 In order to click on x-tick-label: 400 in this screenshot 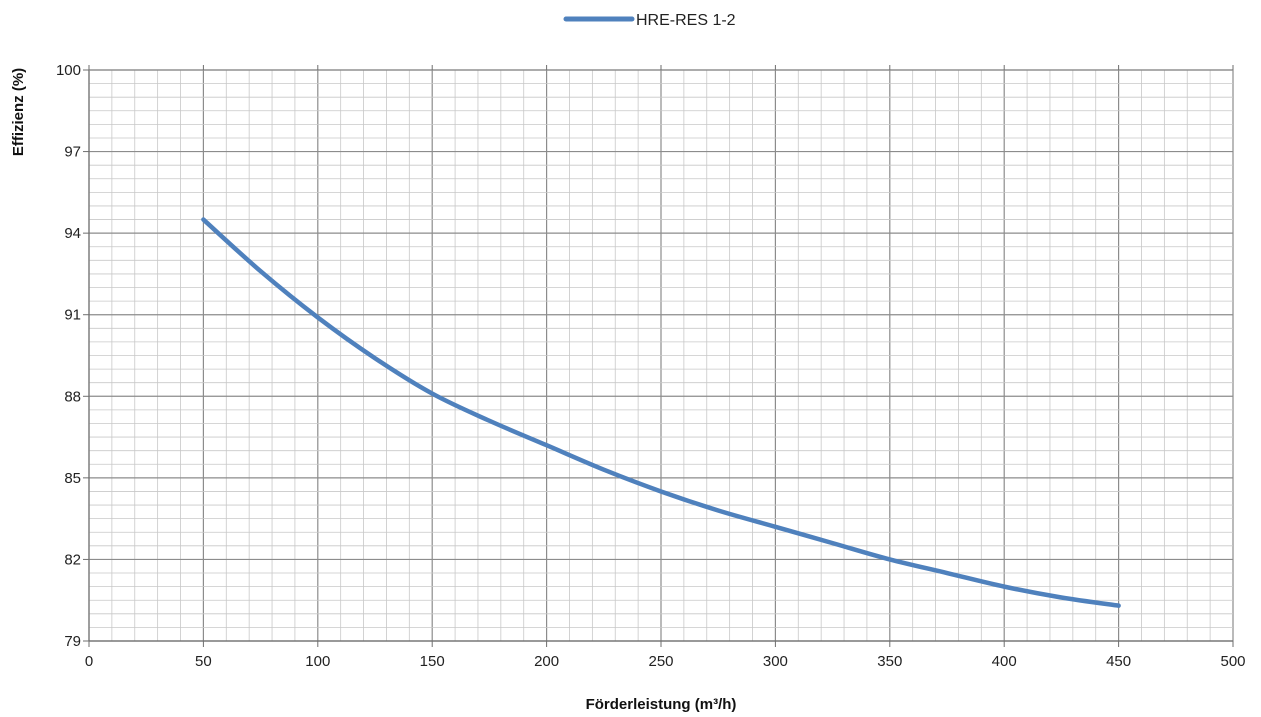, I will do `click(1004, 661)`.